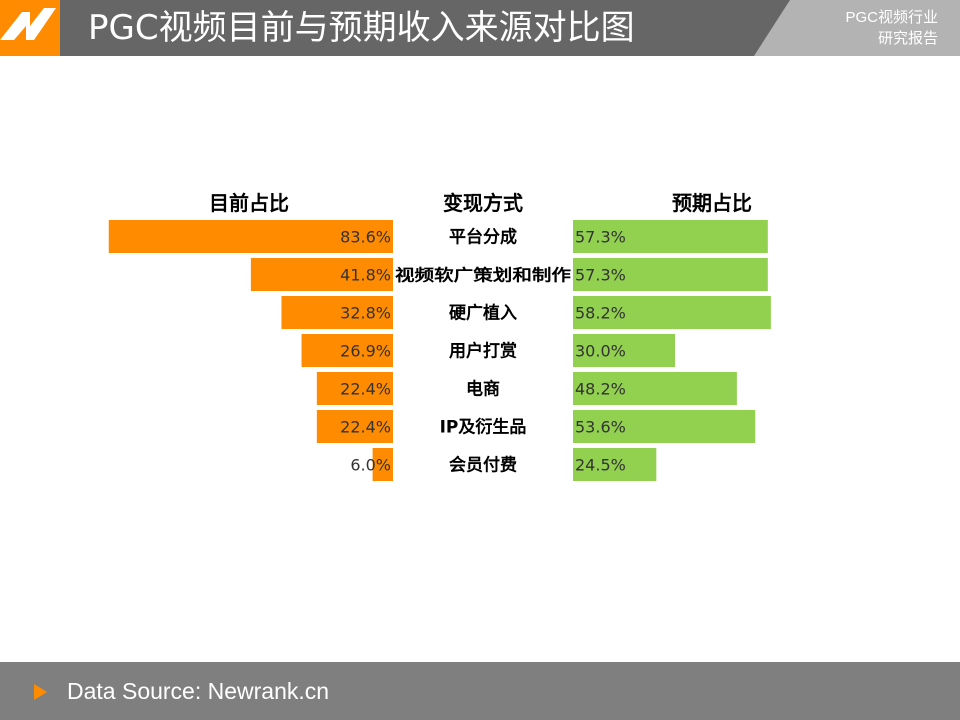 The width and height of the screenshot is (960, 720). Describe the element at coordinates (600, 465) in the screenshot. I see `data-label-expected: 24.5%` at that location.